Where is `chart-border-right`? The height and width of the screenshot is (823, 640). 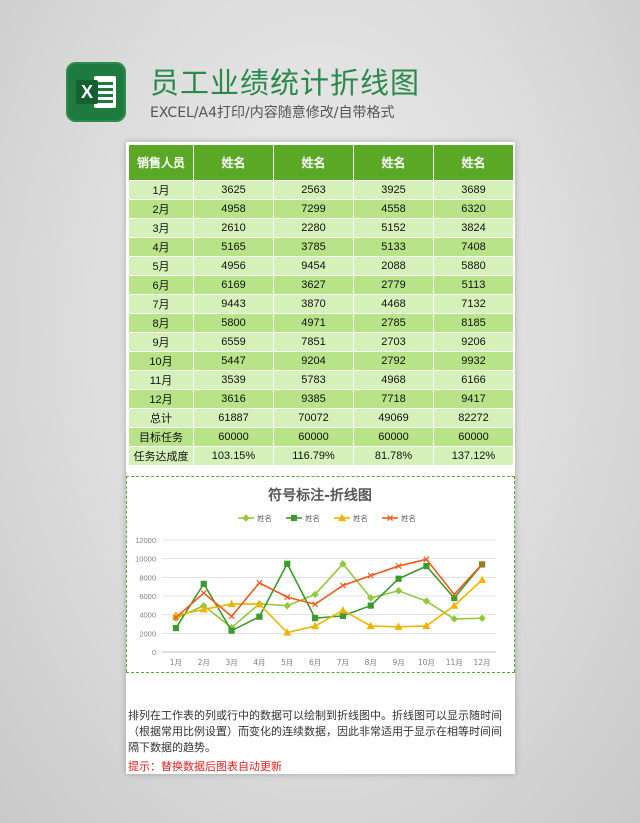 chart-border-right is located at coordinates (514, 574).